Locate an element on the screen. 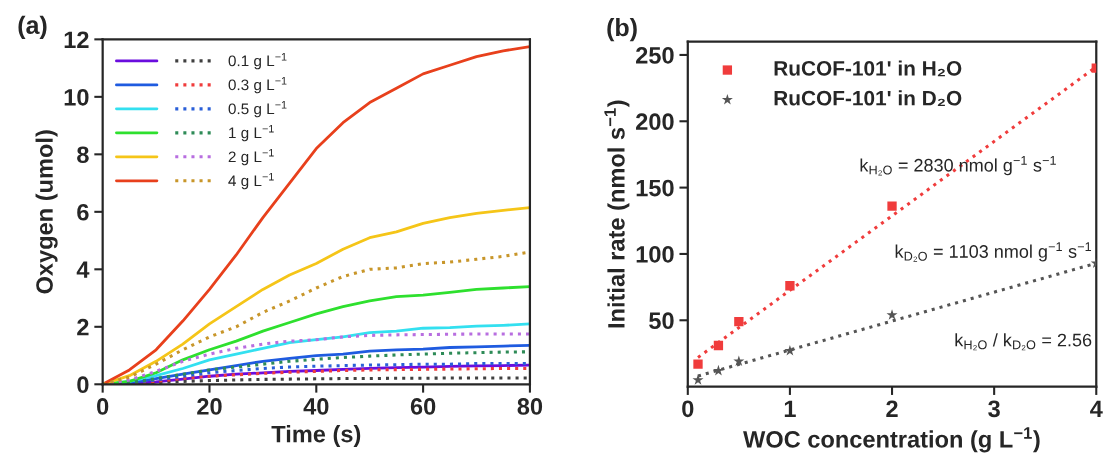 Image resolution: width=1104 pixels, height=463 pixels. y-tick-label: 4 is located at coordinates (83, 269).